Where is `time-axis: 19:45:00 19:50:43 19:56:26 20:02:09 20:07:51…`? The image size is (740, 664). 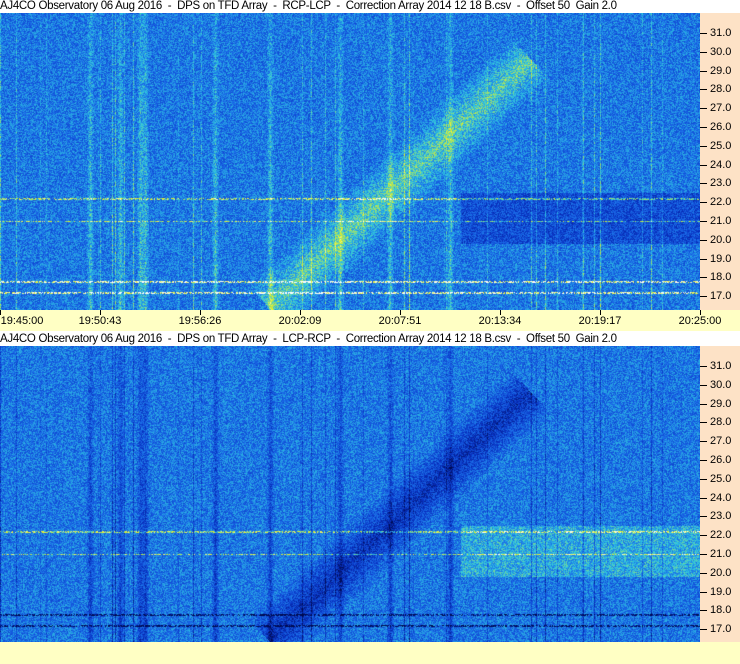
time-axis: 19:45:00 19:50:43 19:56:26 20:02:09 20:07:51… is located at coordinates (370, 320).